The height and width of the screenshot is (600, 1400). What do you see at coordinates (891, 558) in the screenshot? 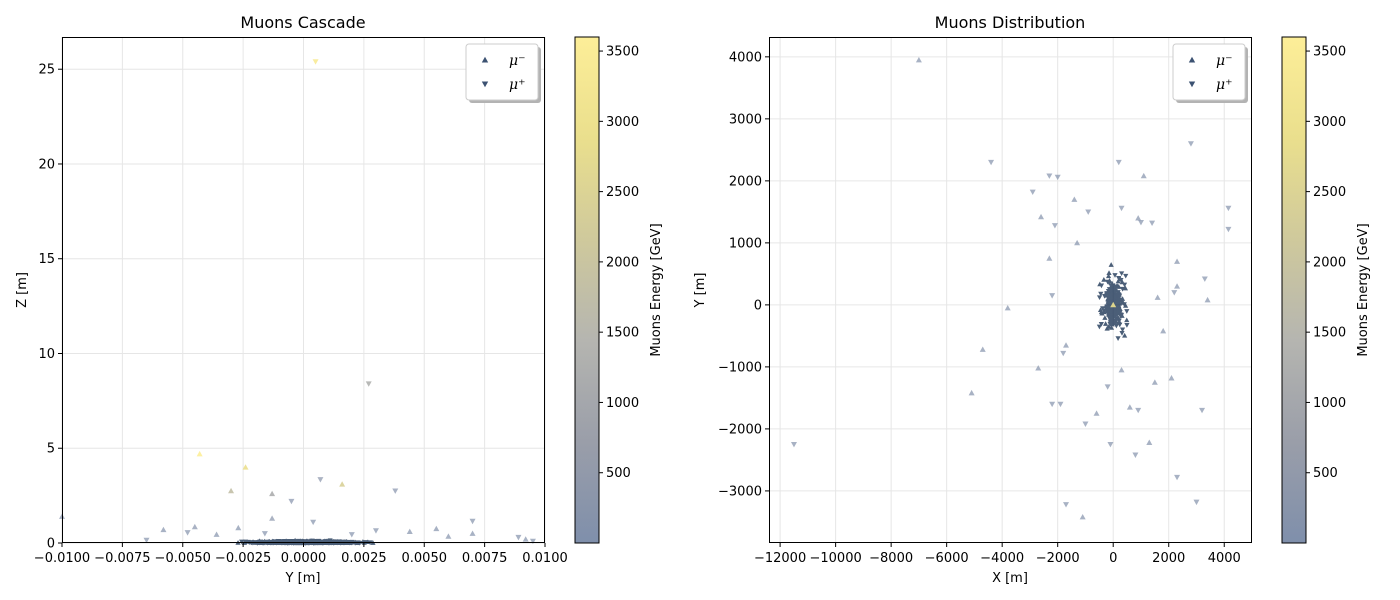
I see `x-tick-label: −8000` at bounding box center [891, 558].